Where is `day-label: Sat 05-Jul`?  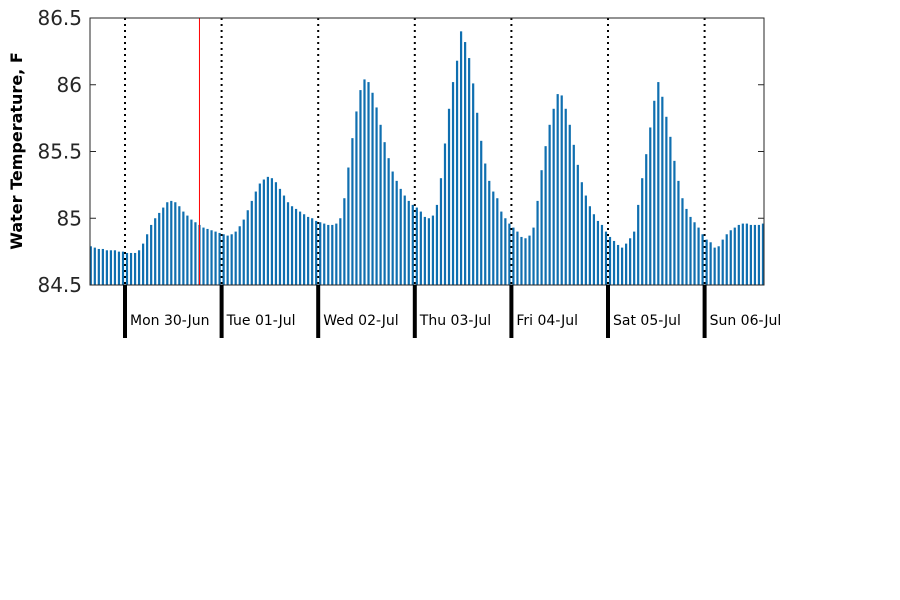
day-label: Sat 05-Jul is located at coordinates (647, 321).